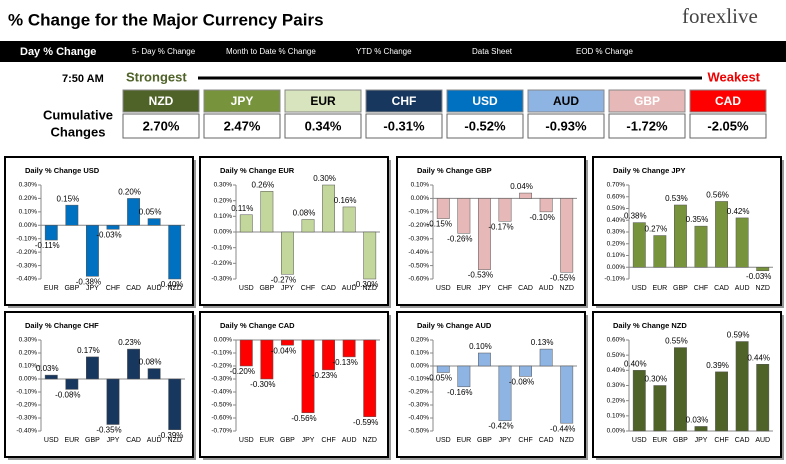  I want to click on tab: EOD % Change, so click(604, 51).